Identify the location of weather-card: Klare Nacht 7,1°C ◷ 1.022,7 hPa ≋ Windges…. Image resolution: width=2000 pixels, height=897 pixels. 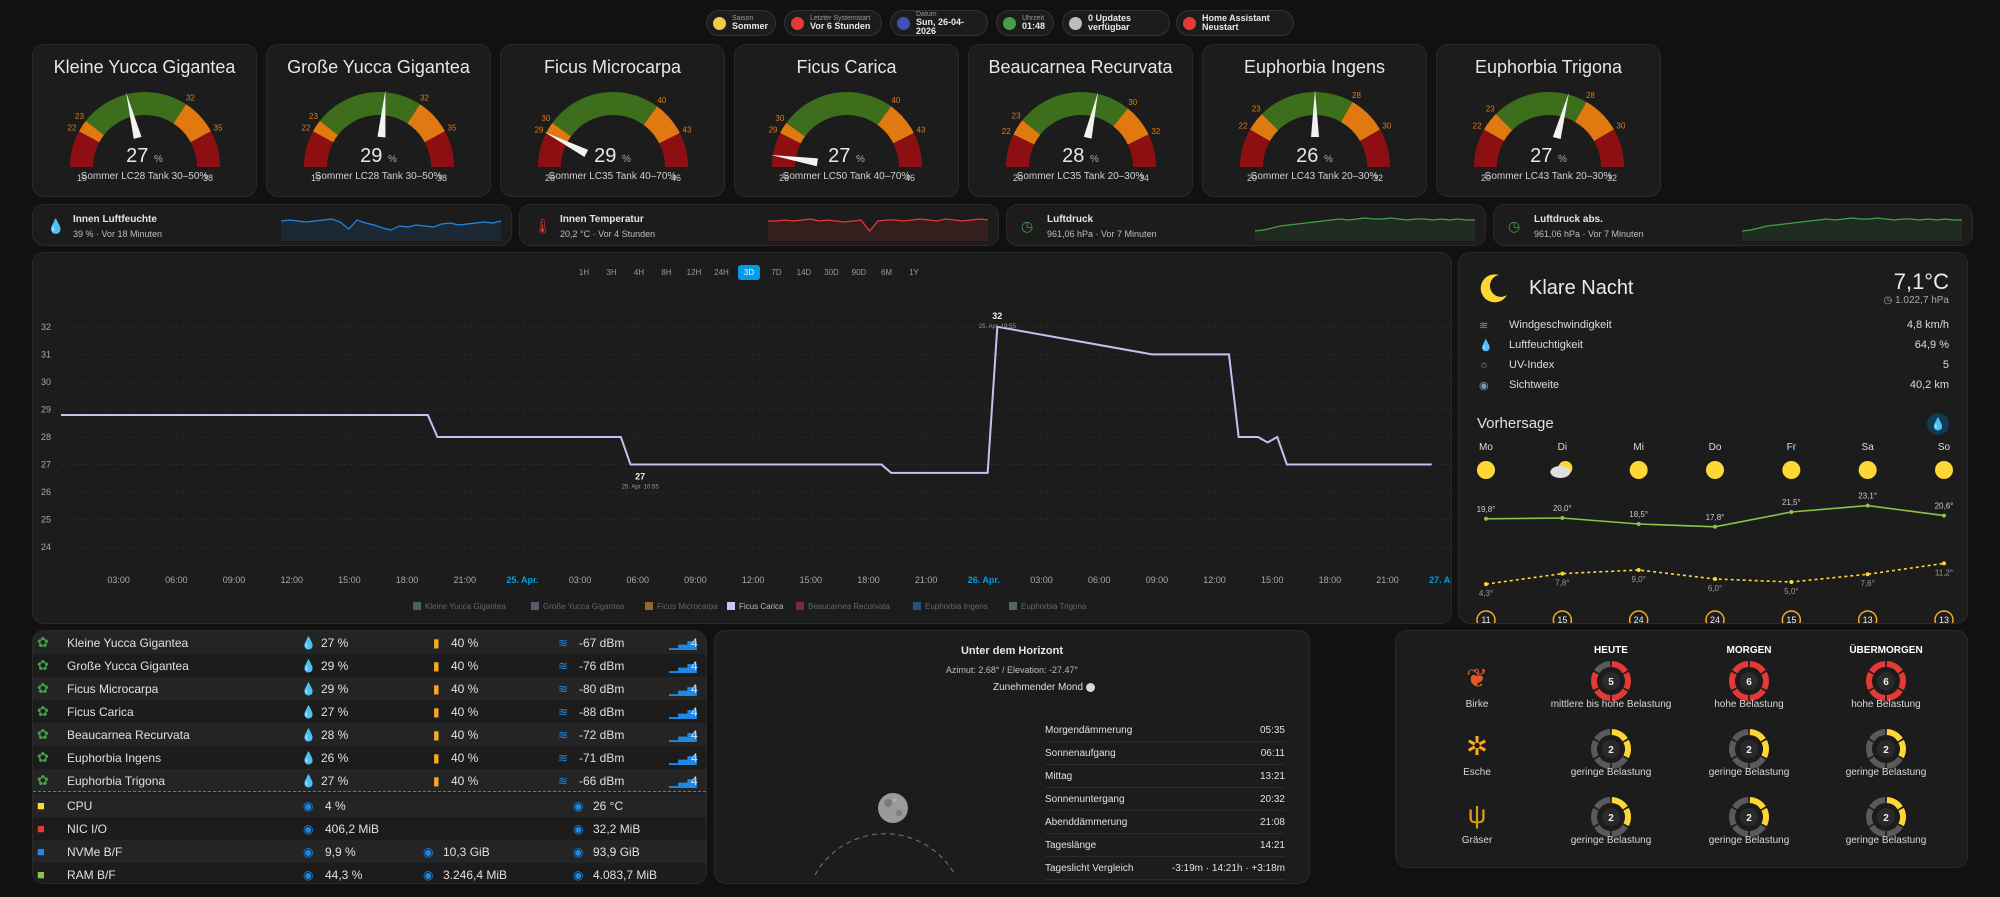
(1713, 438).